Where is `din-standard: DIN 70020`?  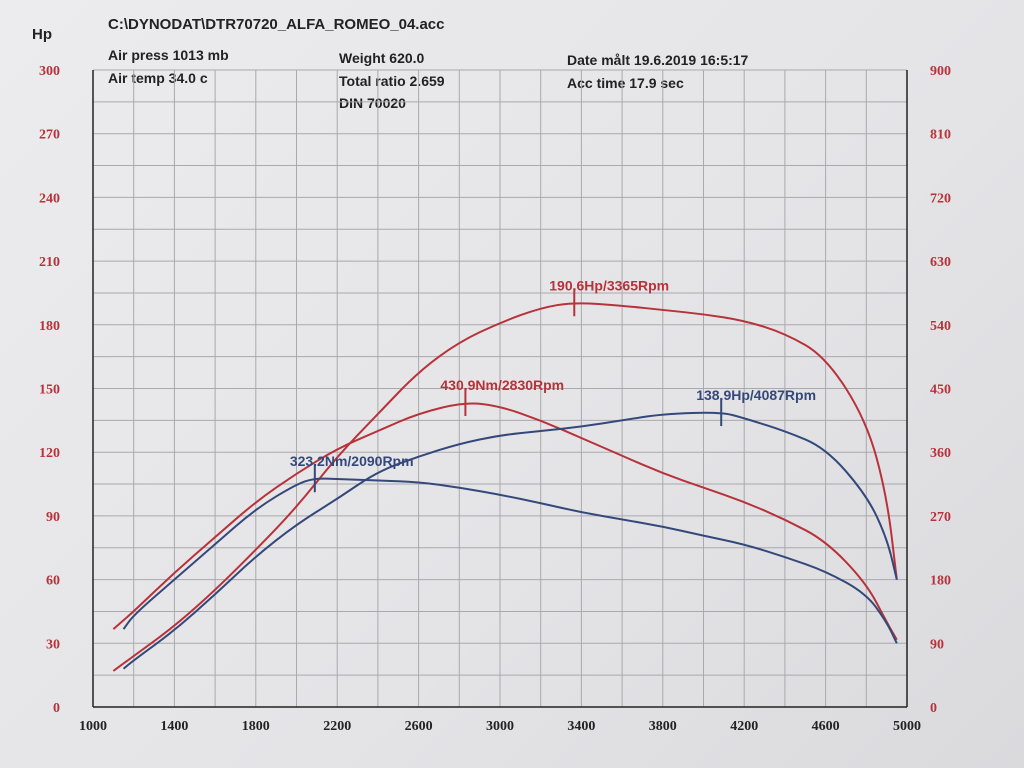 din-standard: DIN 70020 is located at coordinates (372, 103).